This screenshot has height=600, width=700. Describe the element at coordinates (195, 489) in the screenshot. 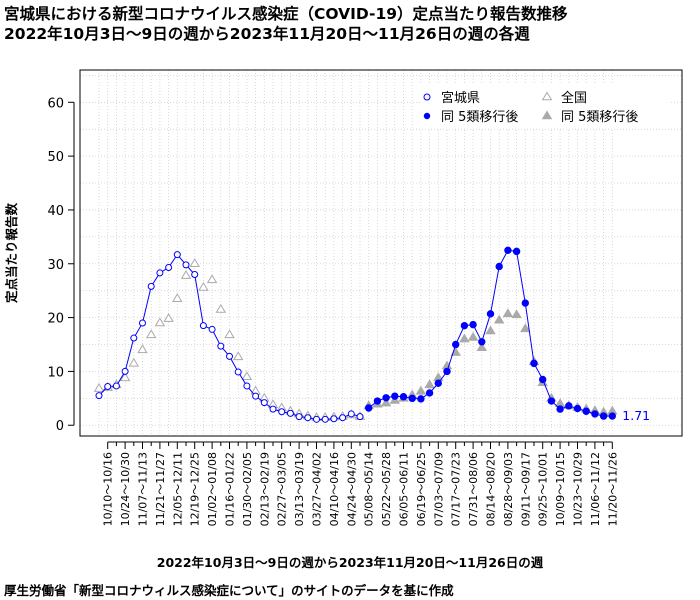

I see `x-tick-label: 12/19～12/25` at that location.